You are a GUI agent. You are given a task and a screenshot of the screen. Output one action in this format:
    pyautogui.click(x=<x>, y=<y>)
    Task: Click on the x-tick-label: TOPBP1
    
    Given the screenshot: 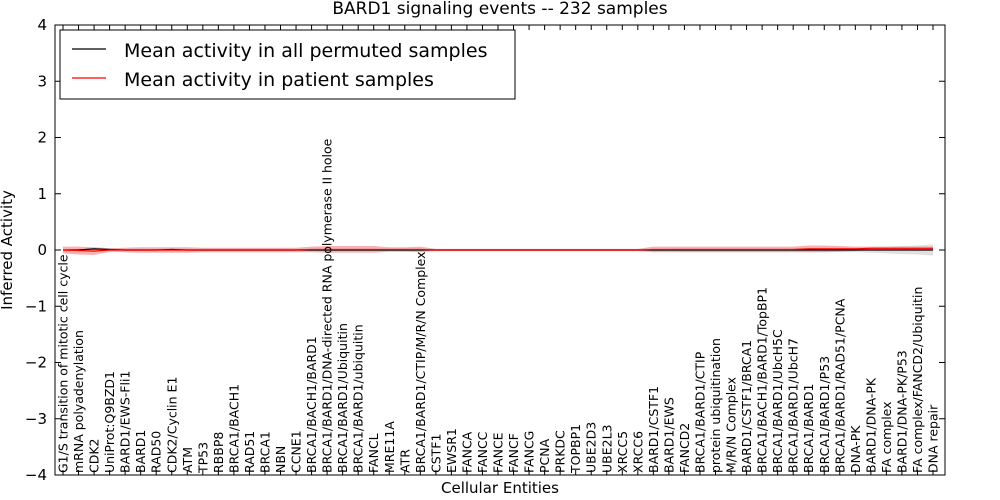 What is the action you would take?
    pyautogui.click(x=575, y=449)
    